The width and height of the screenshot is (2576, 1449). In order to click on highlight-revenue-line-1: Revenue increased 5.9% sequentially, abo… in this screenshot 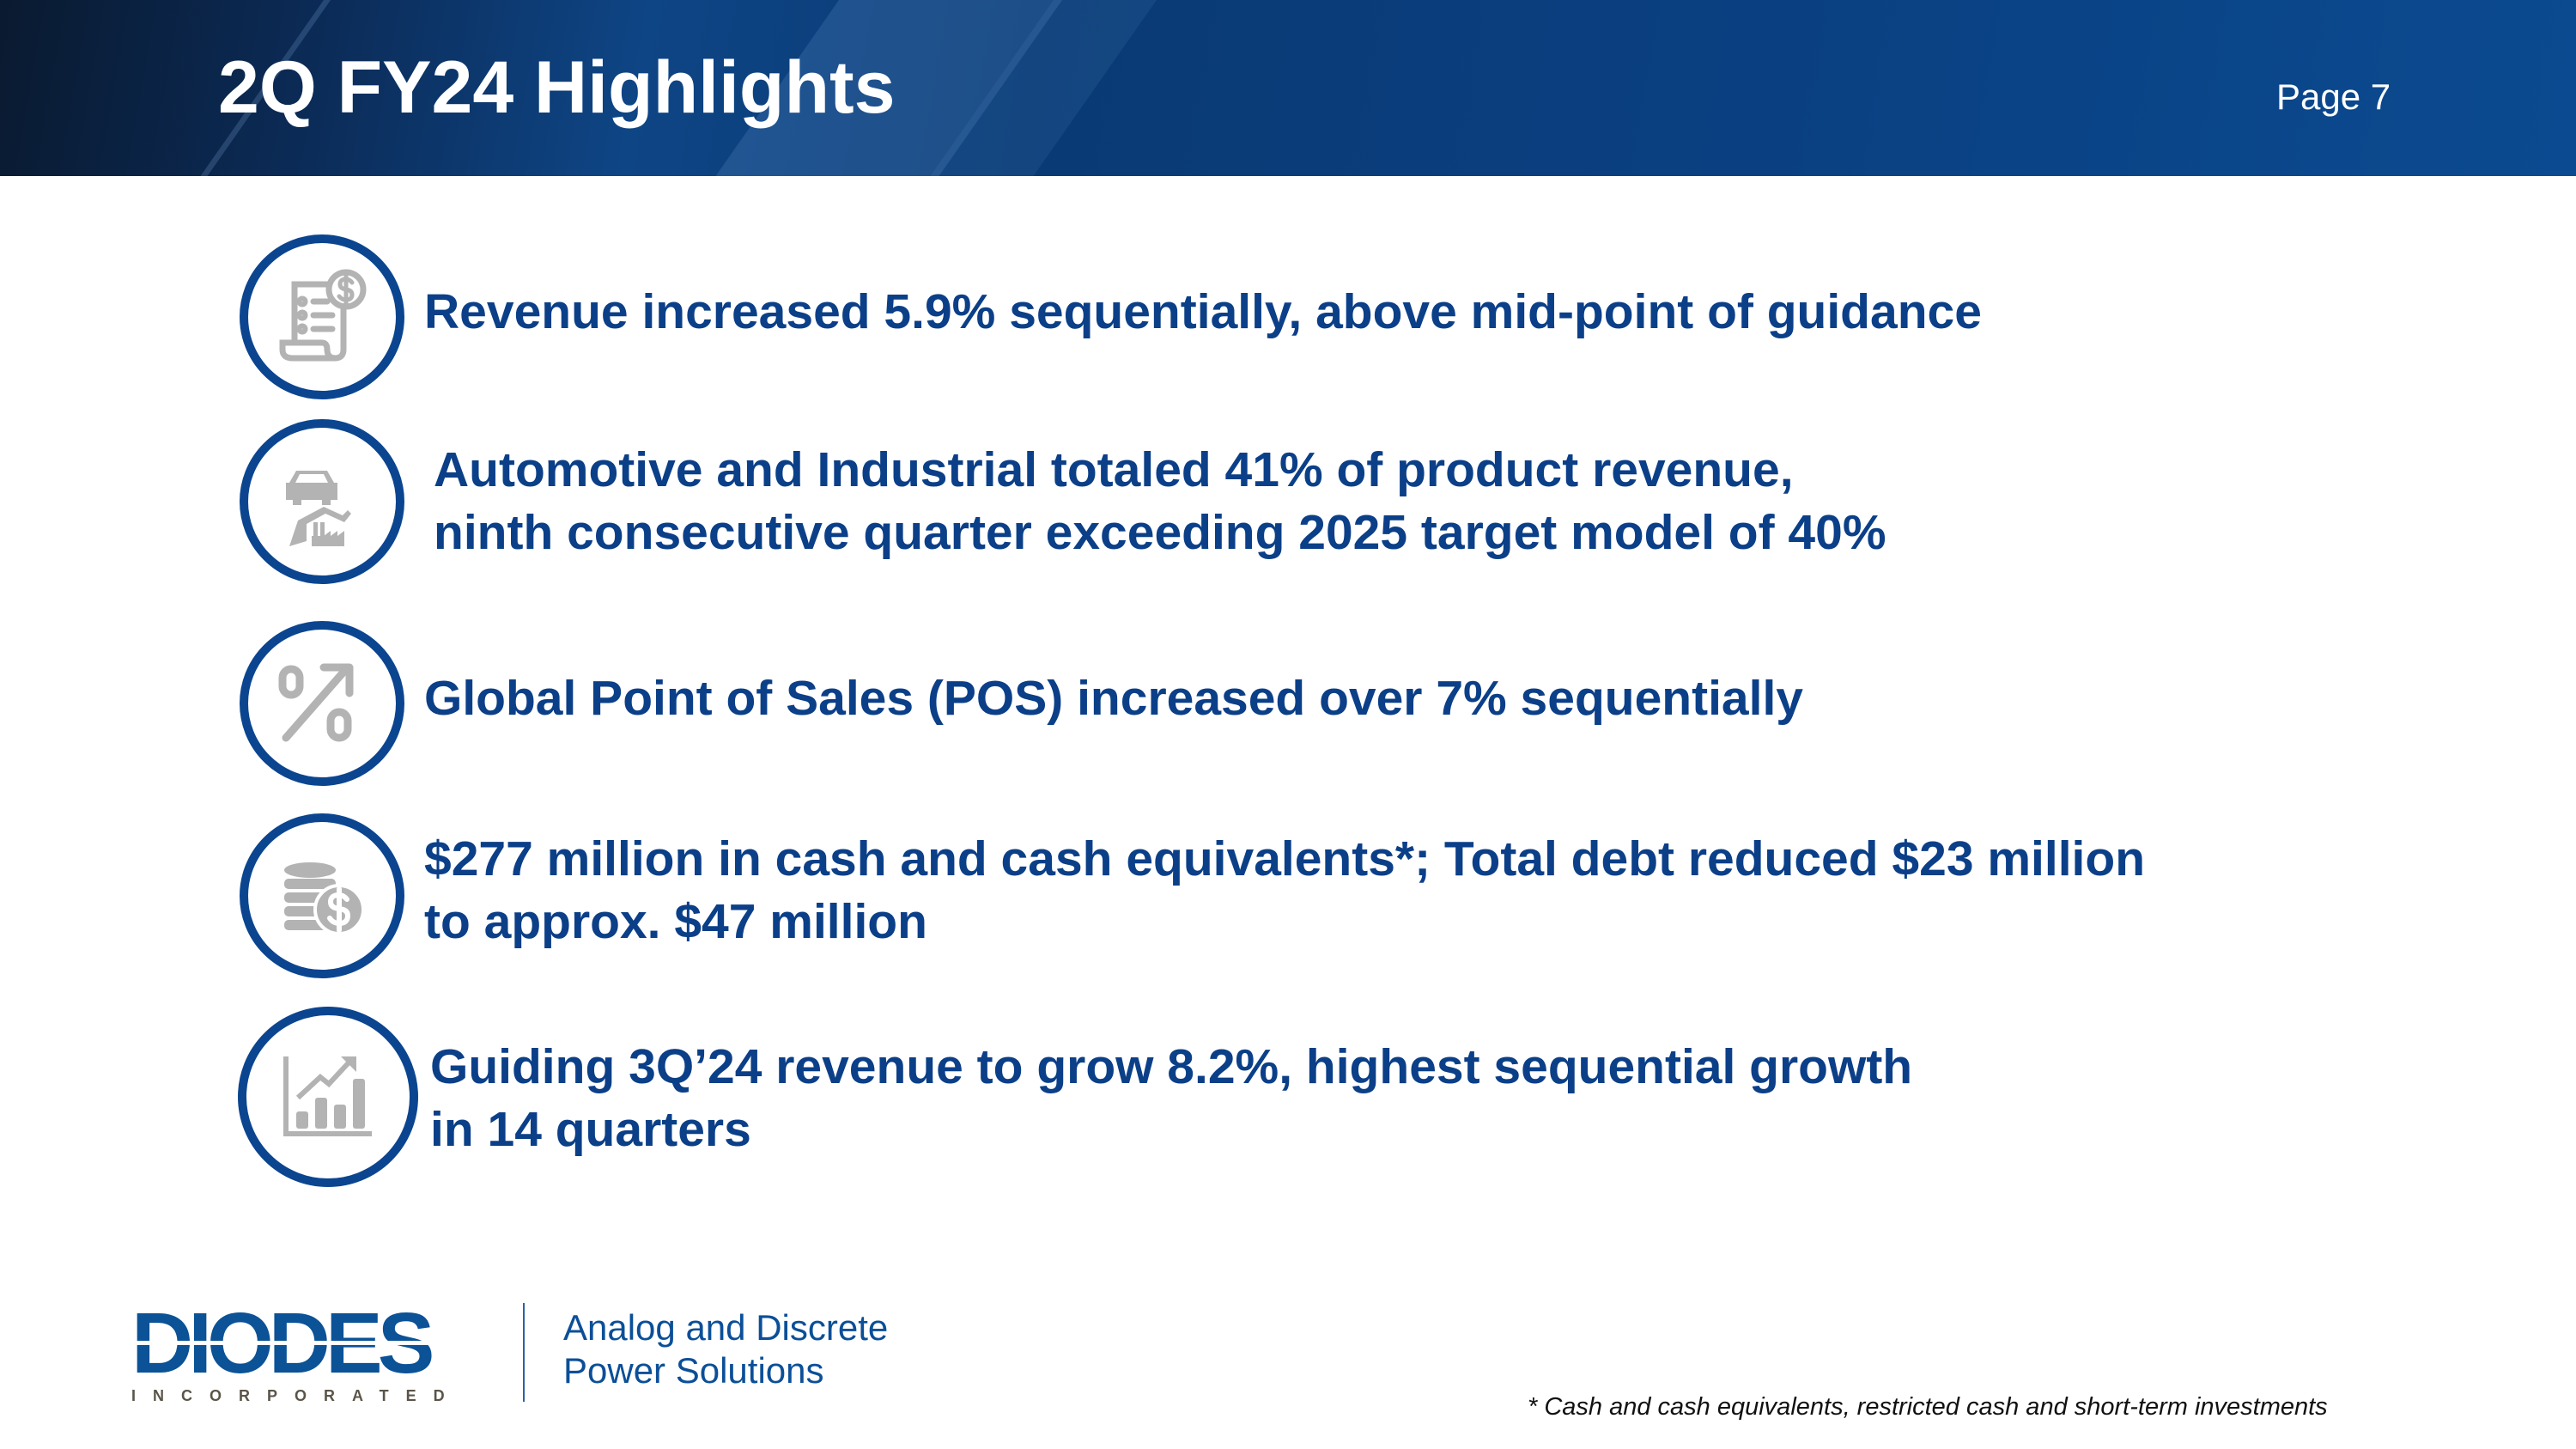, I will do `click(1203, 311)`.